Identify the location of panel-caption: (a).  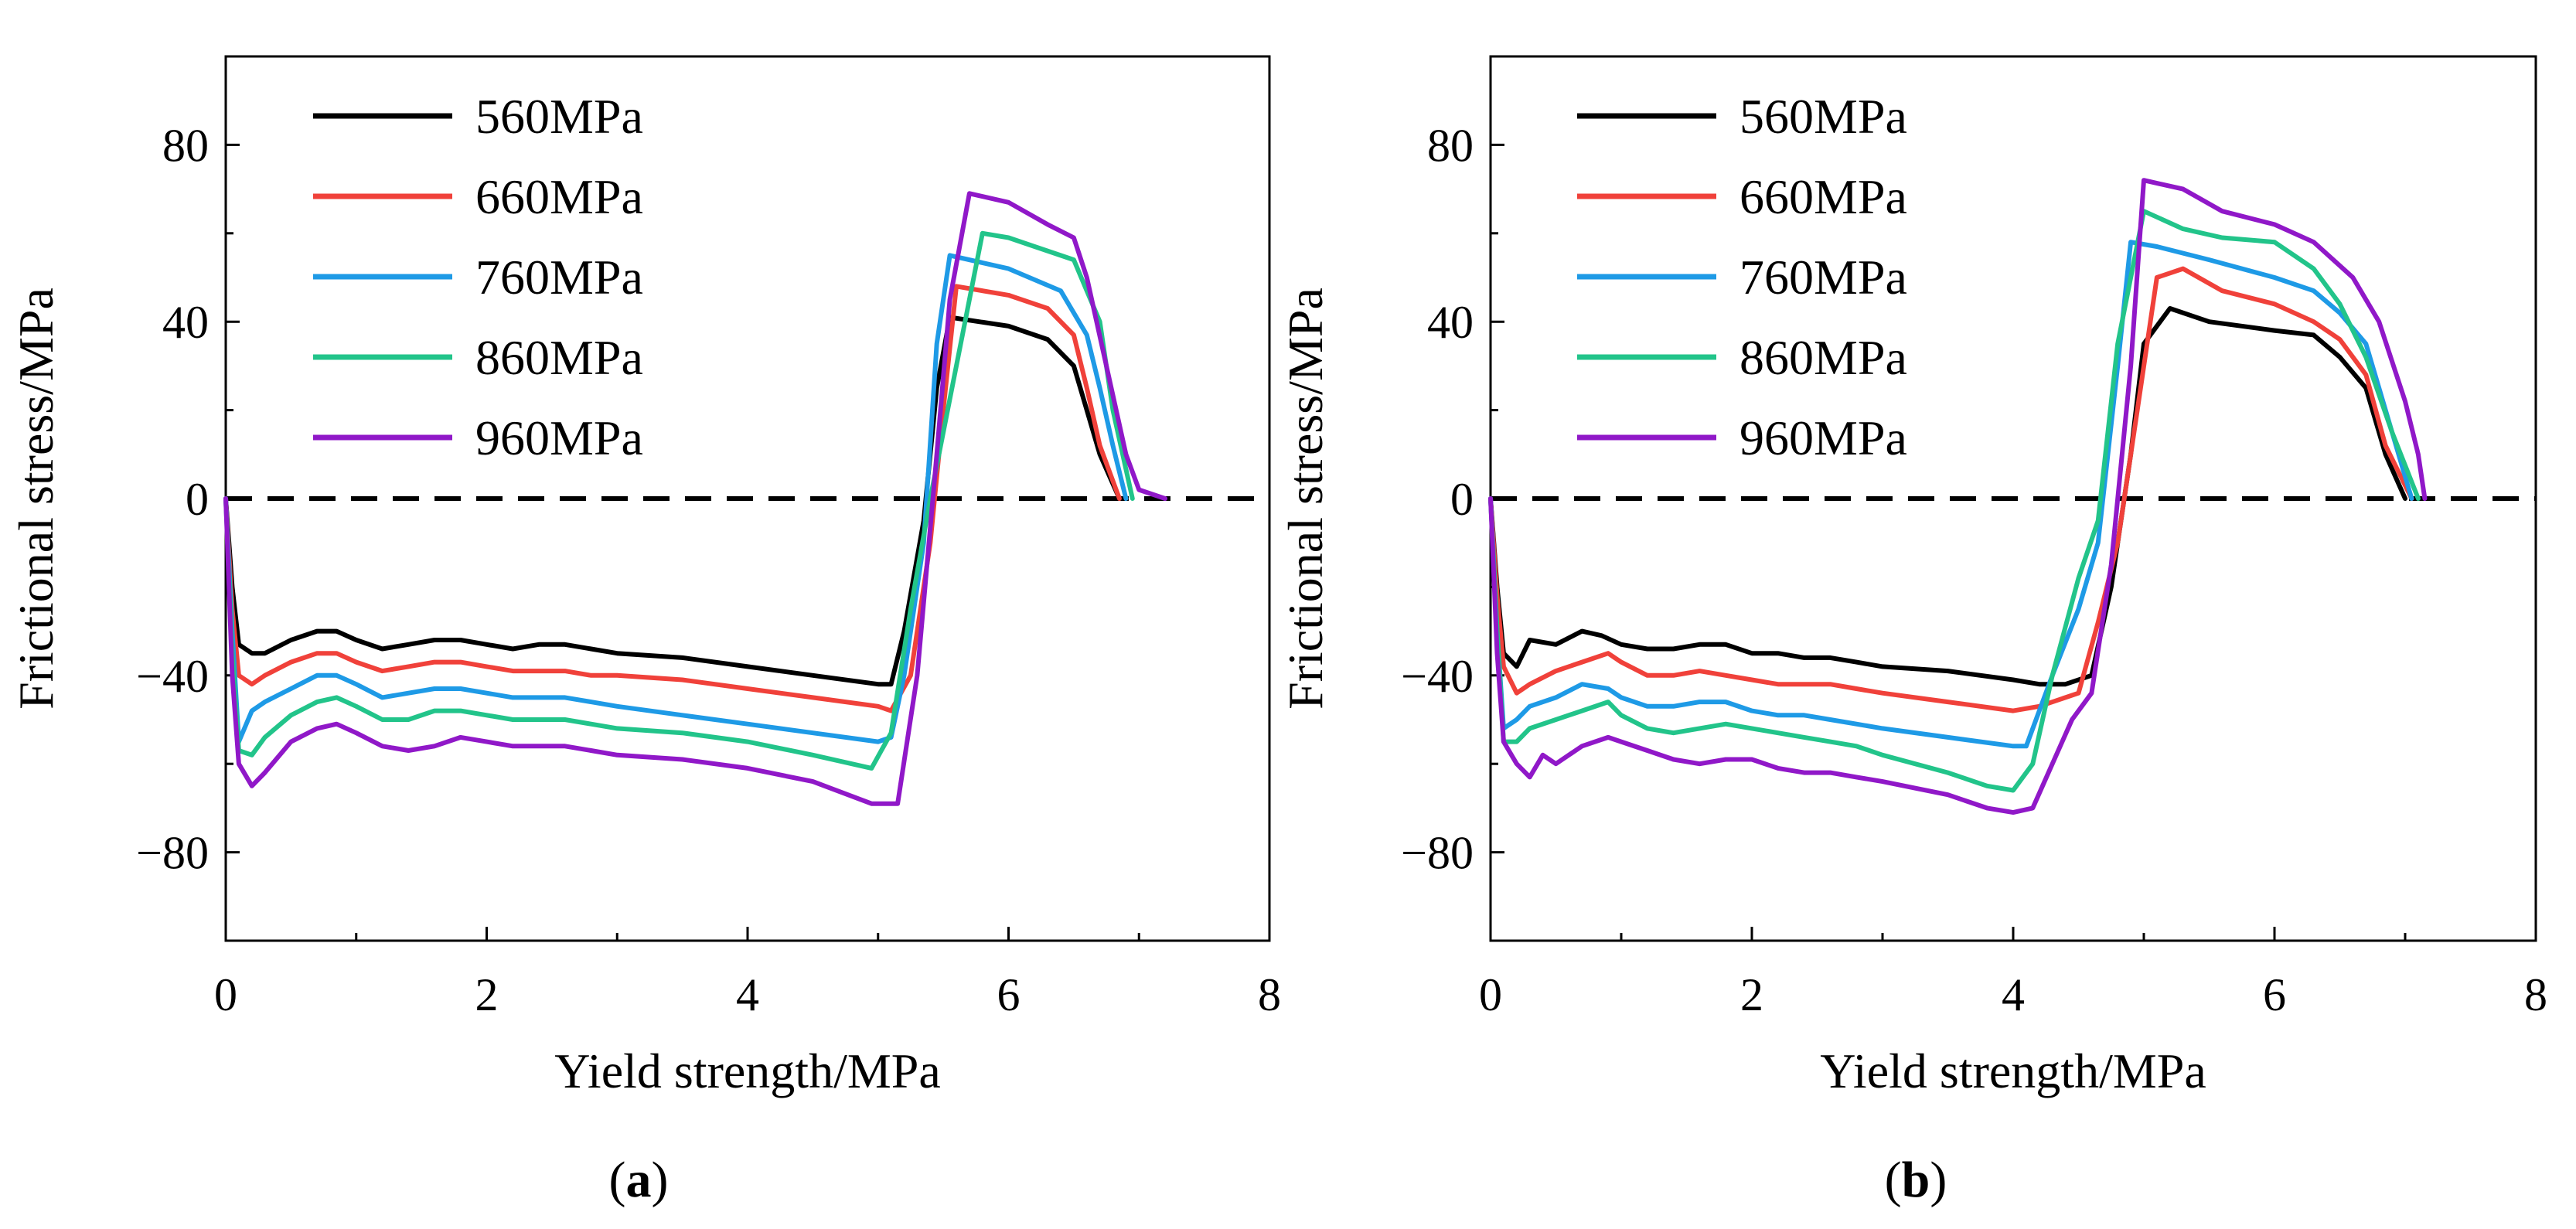
(639, 1180).